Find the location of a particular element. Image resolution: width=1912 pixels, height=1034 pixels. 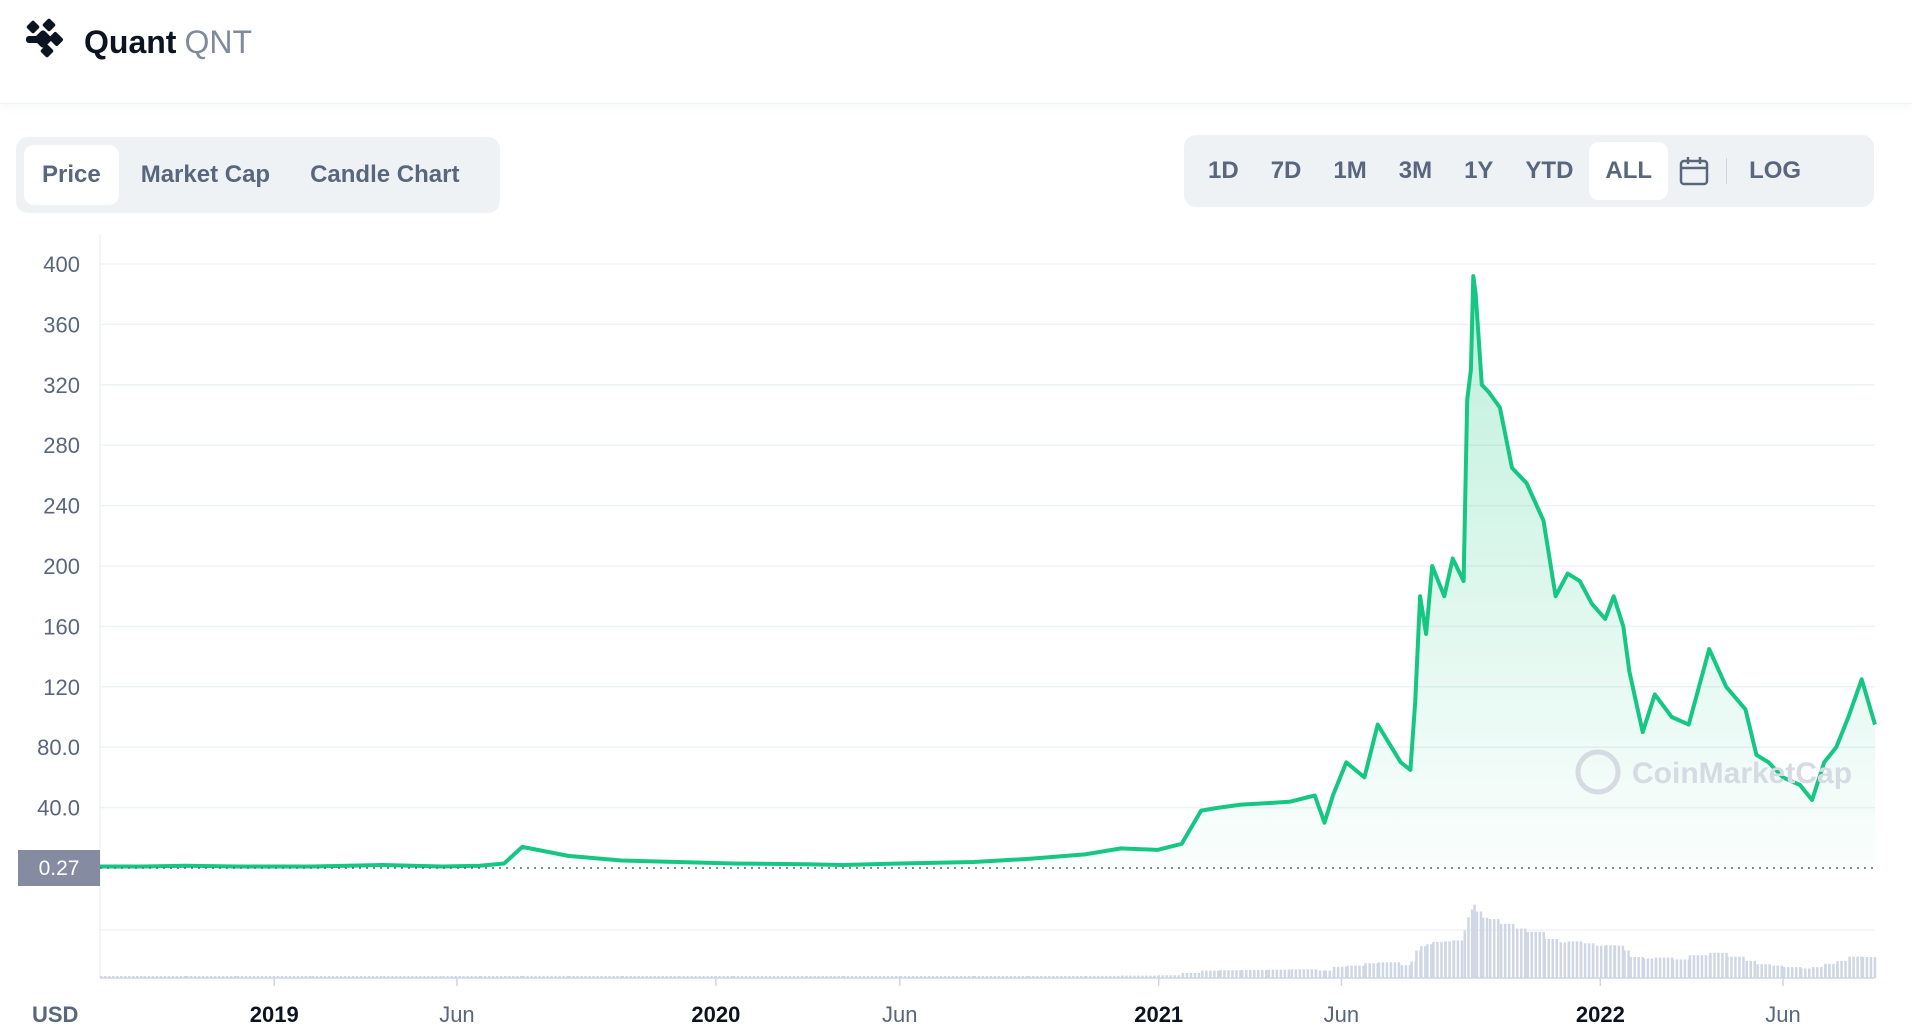

log-scale-button: LOG is located at coordinates (1775, 170).